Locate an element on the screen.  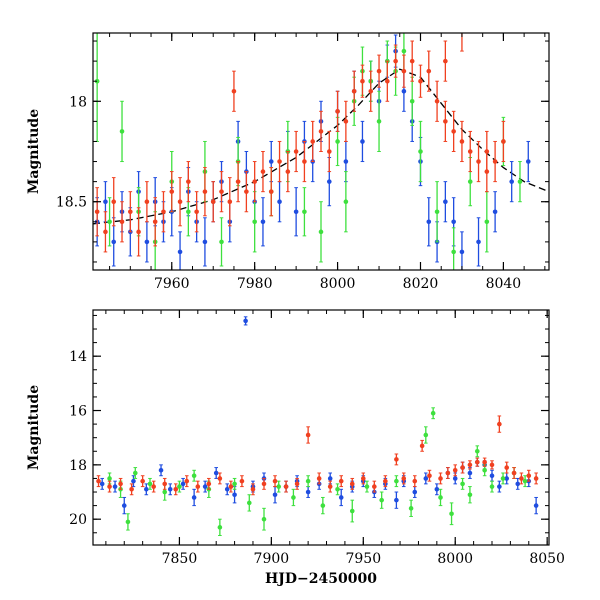
x-tick-label: 8000 is located at coordinates (455, 559).